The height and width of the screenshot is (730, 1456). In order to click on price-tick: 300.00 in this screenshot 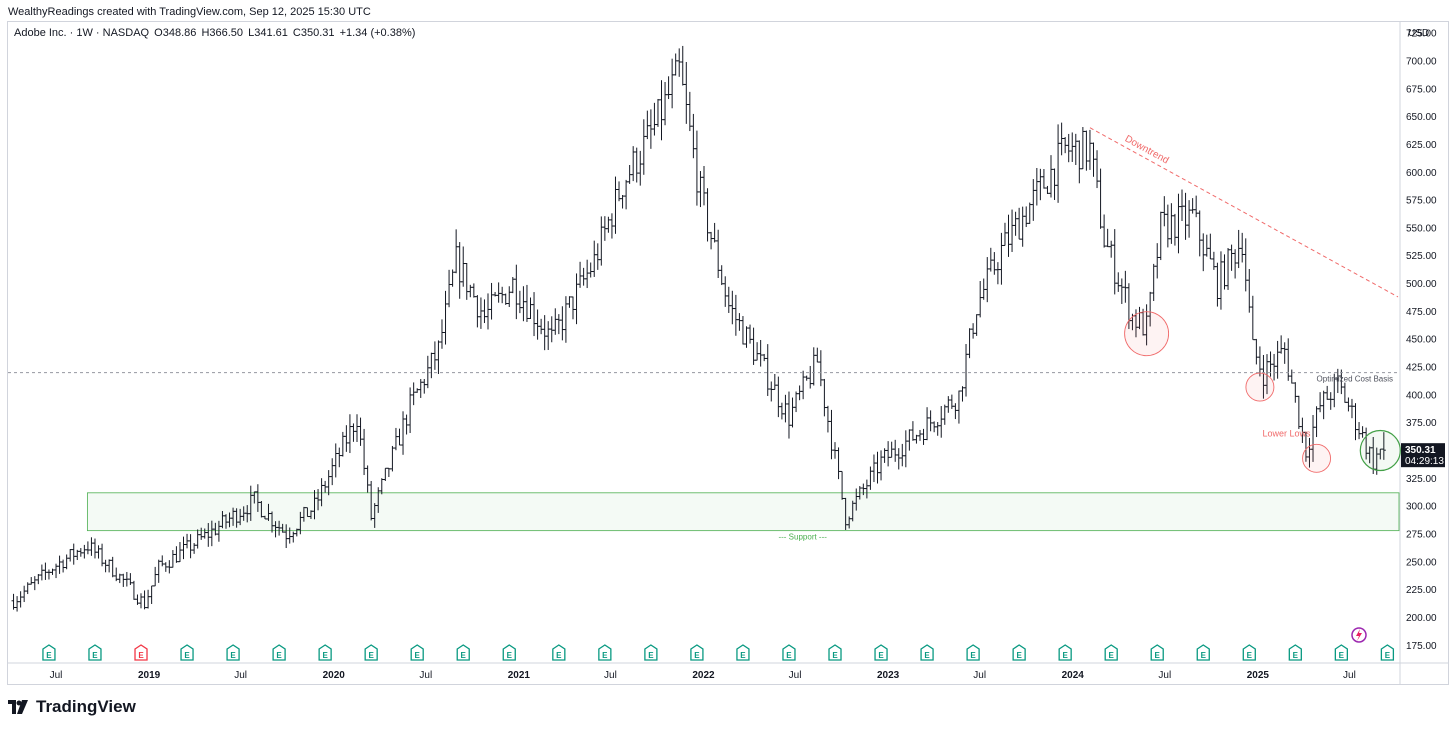, I will do `click(1421, 507)`.